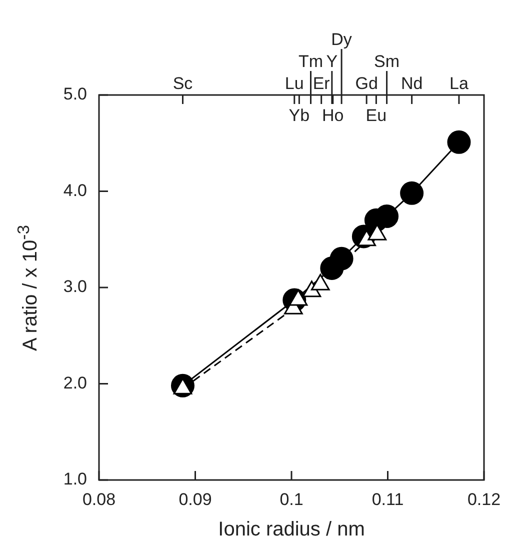  I want to click on ref-line-label: Lu, so click(294, 83).